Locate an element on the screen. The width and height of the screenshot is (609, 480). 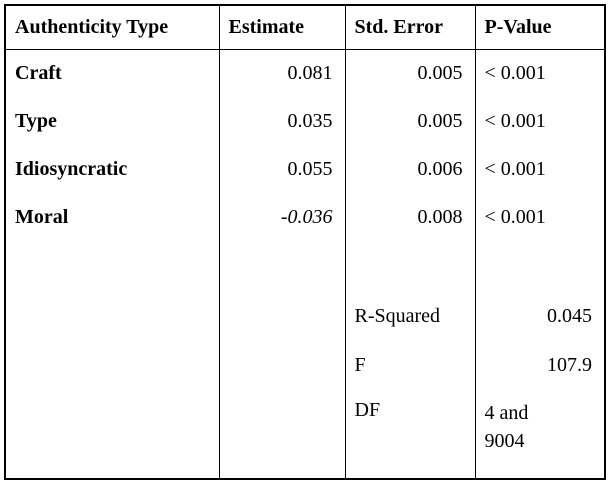
table-row-moral: Moral -0.036 0.008 < 0.001 is located at coordinates (305, 217).